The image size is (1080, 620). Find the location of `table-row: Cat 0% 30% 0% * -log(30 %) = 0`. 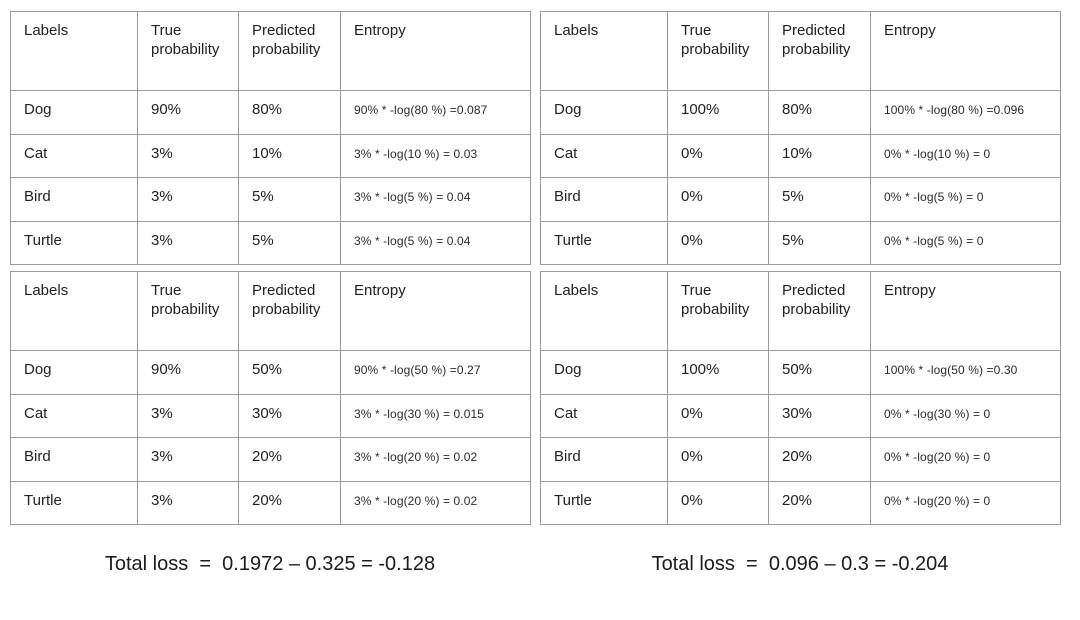

table-row: Cat 0% 30% 0% * -log(30 %) = 0 is located at coordinates (800, 415).